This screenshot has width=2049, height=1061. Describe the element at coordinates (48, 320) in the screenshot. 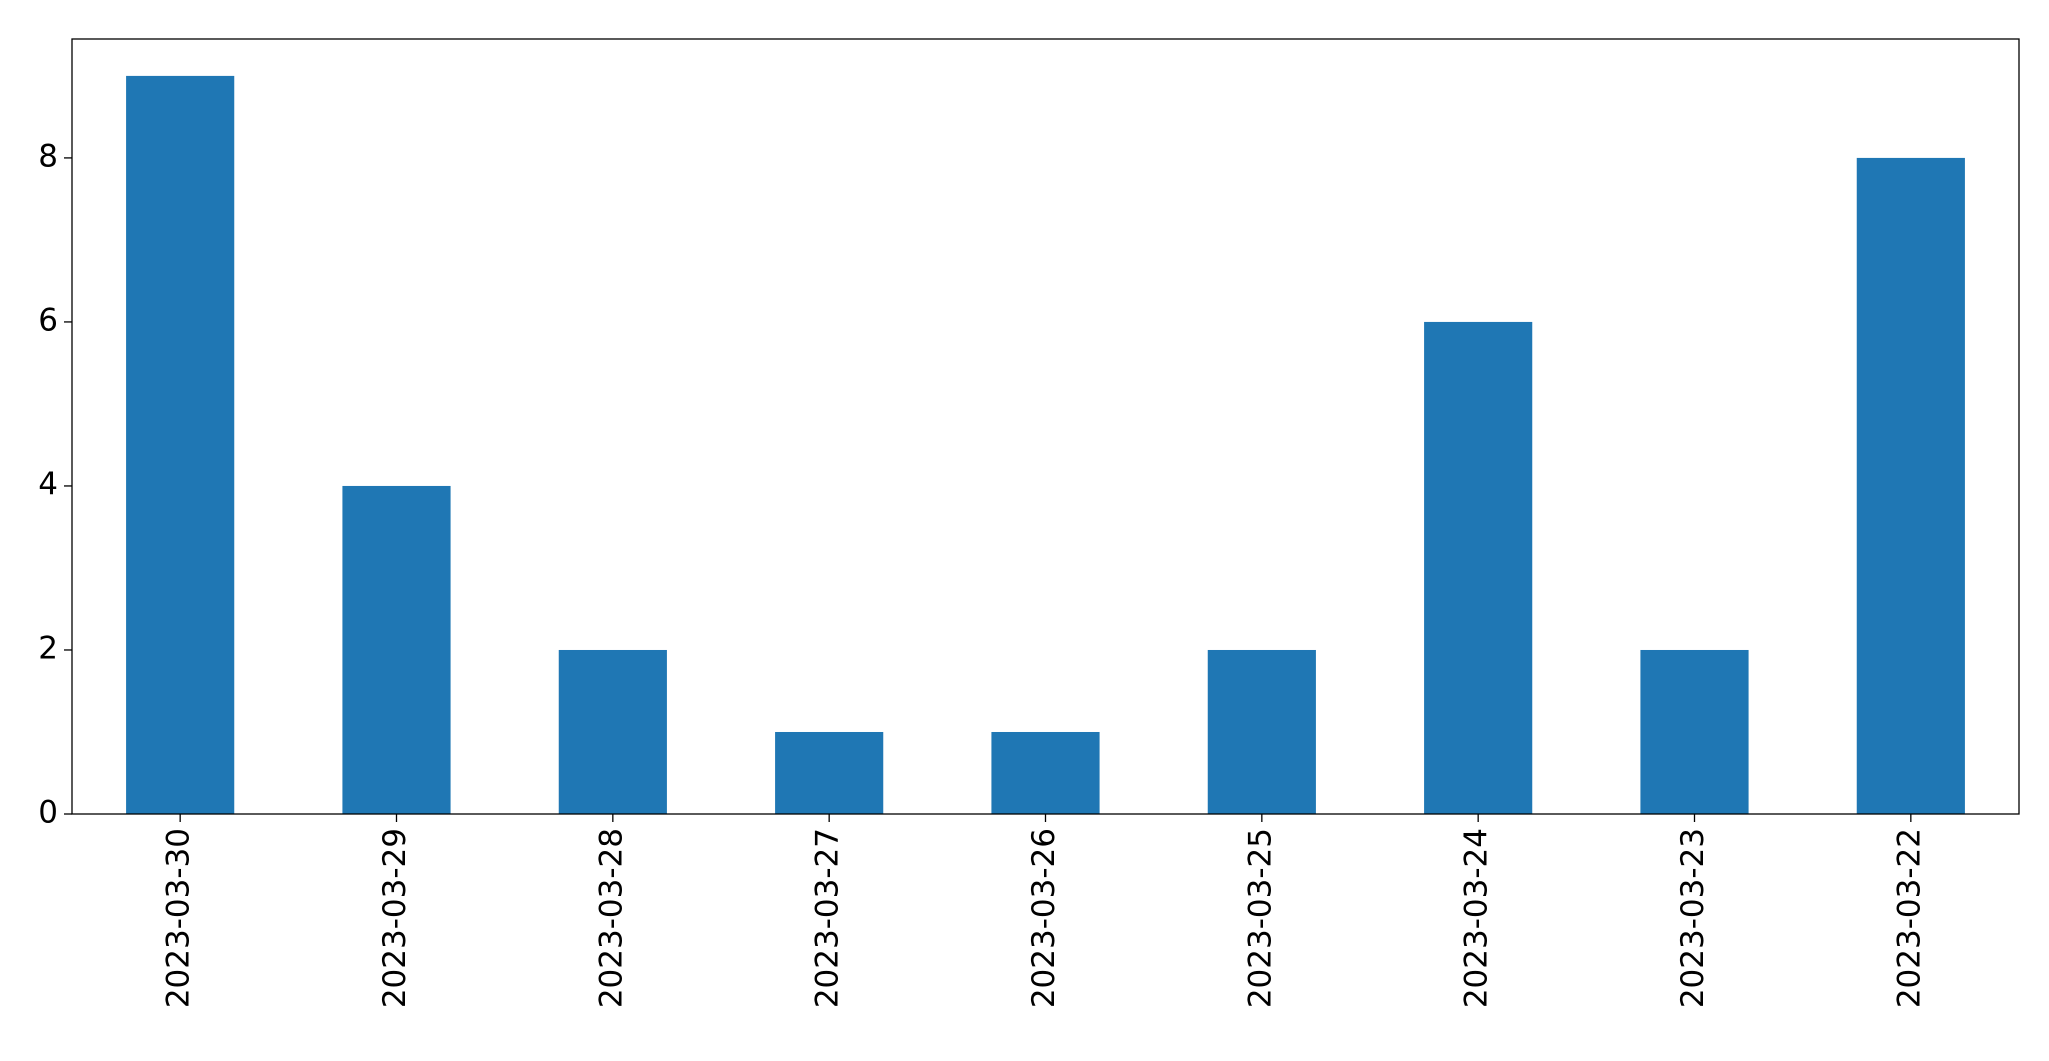

I see `y-tick-label: 6` at that location.